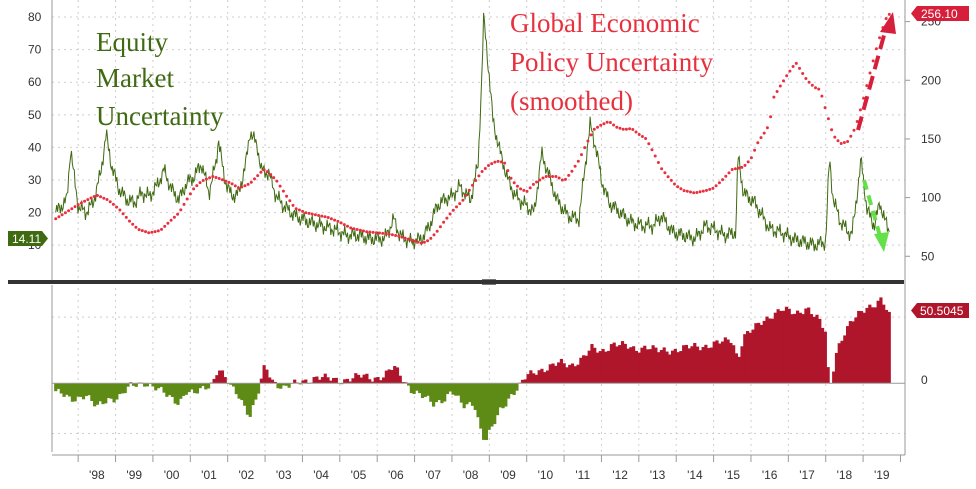 The width and height of the screenshot is (976, 489). What do you see at coordinates (396, 475) in the screenshot?
I see `x-tick-label: '06` at bounding box center [396, 475].